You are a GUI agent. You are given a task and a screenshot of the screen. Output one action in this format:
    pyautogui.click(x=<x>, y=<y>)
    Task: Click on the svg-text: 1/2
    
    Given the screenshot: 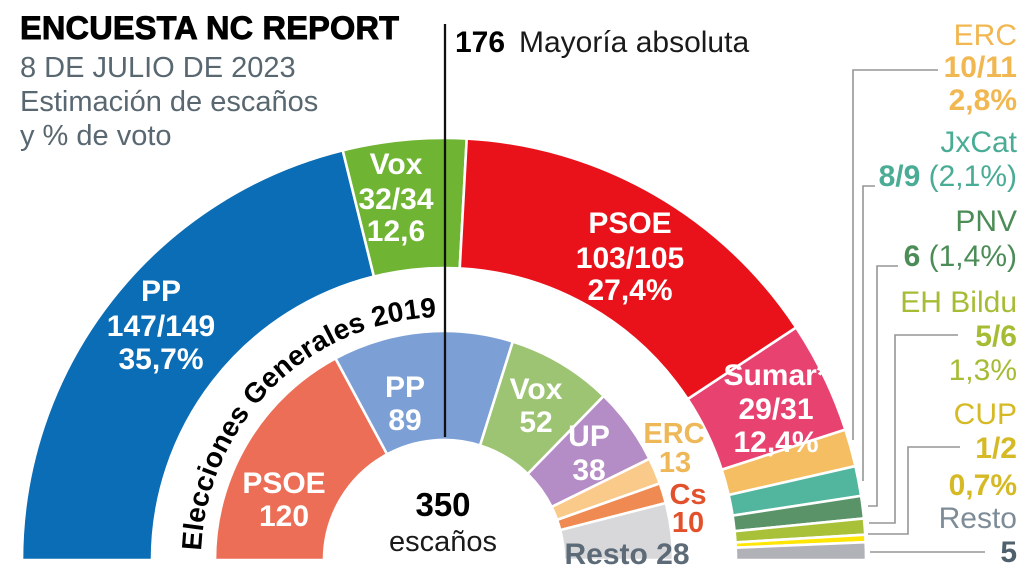 What is the action you would take?
    pyautogui.click(x=996, y=448)
    